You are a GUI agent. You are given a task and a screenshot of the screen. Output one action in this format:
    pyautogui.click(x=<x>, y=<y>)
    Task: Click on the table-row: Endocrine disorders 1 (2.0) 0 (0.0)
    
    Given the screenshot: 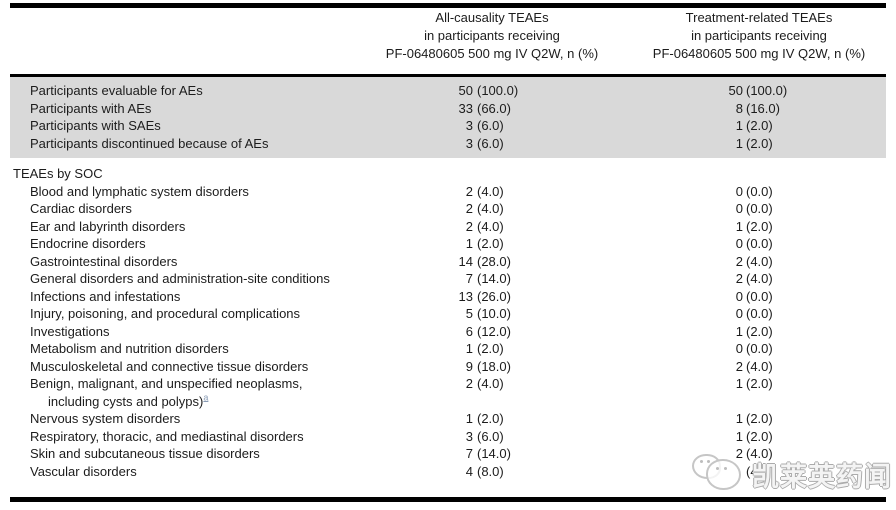 What is the action you would take?
    pyautogui.click(x=448, y=244)
    